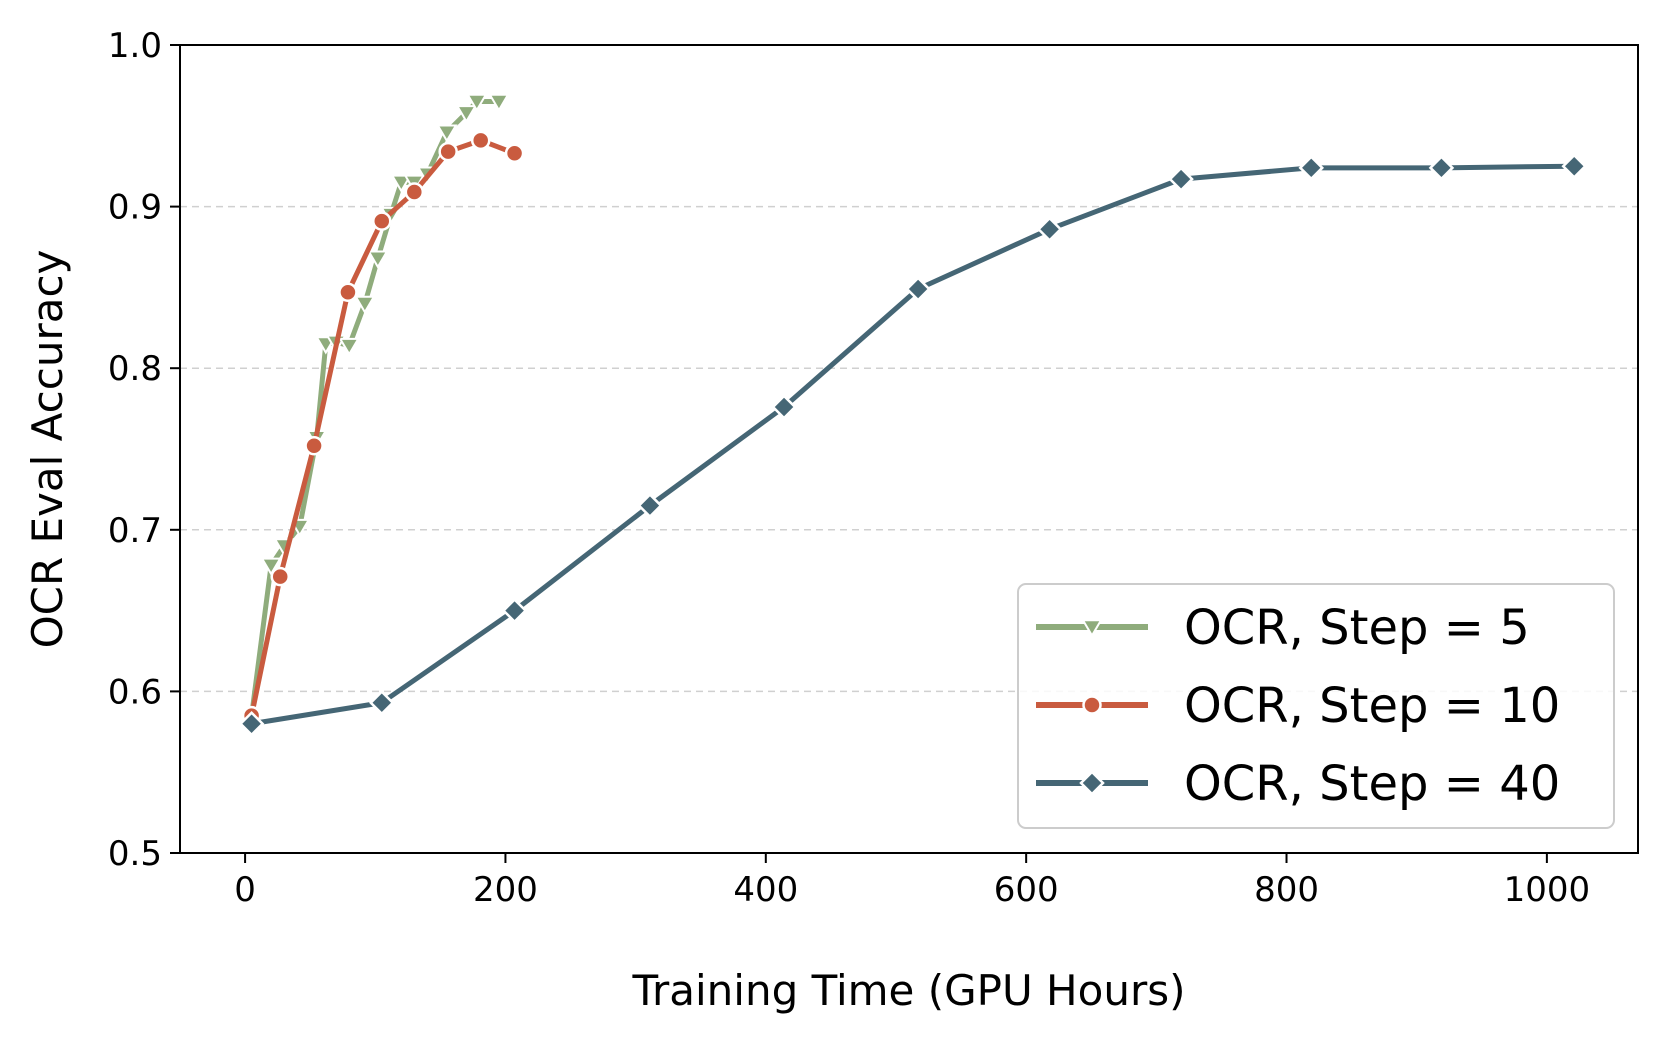 The image size is (1661, 1038). I want to click on x-tick-label: 800, so click(1286, 890).